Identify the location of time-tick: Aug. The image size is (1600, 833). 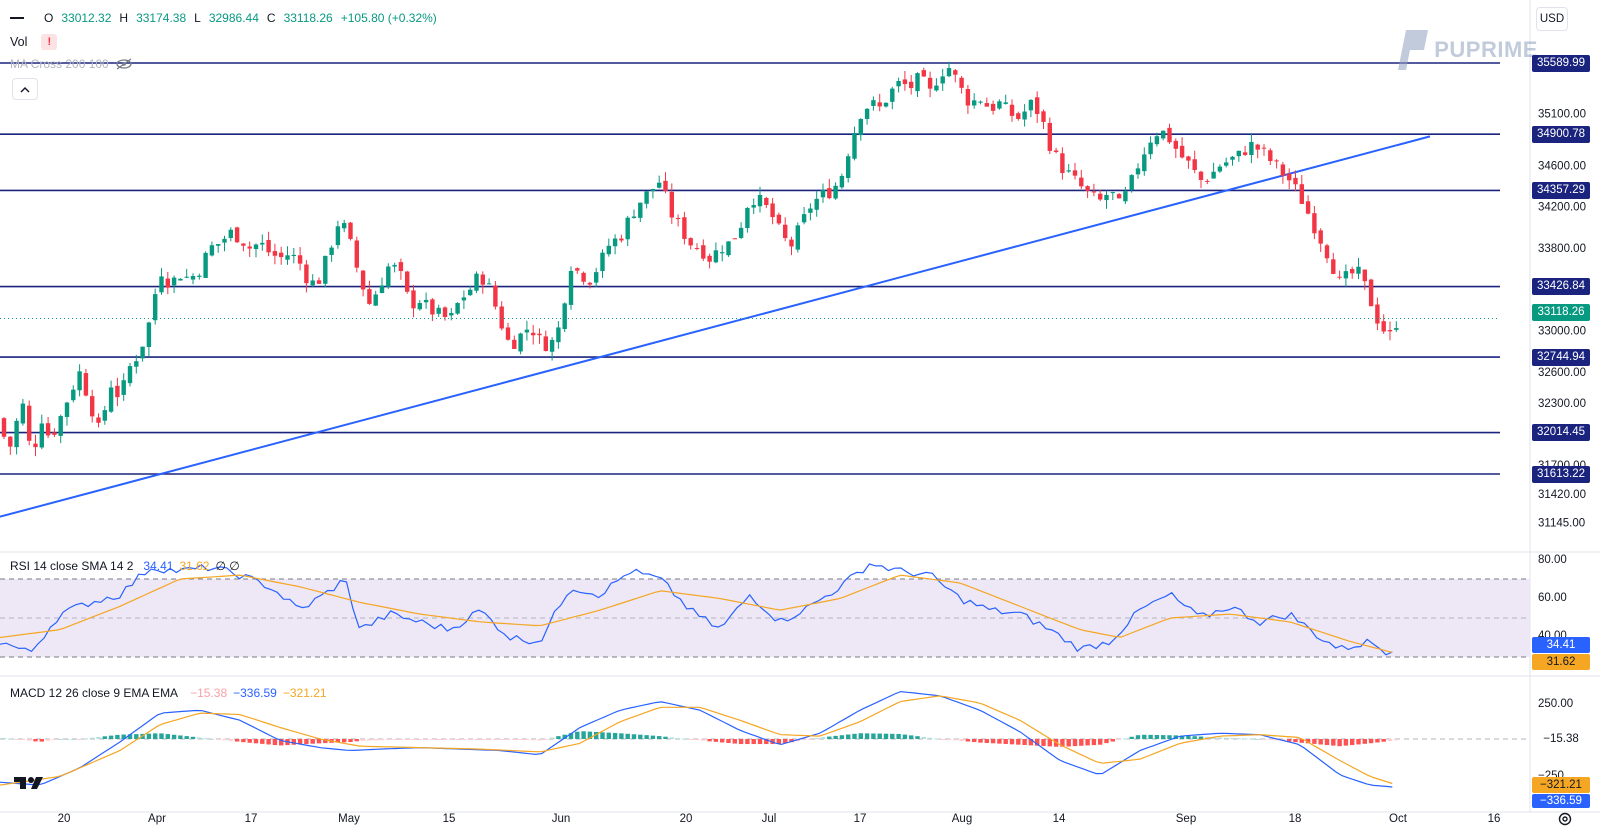
(962, 819).